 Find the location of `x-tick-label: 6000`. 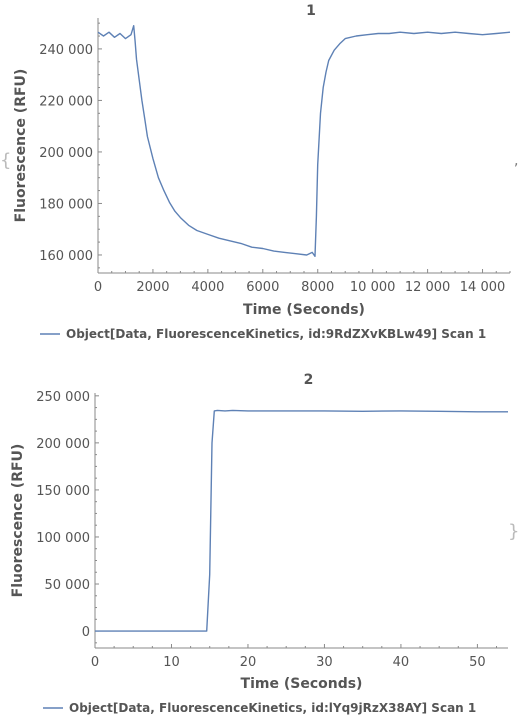

x-tick-label: 6000 is located at coordinates (262, 287).